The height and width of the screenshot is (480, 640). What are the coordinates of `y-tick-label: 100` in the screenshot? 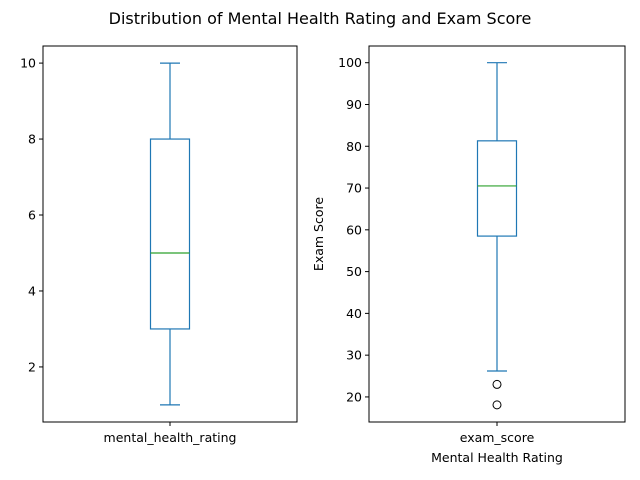 It's located at (350, 62).